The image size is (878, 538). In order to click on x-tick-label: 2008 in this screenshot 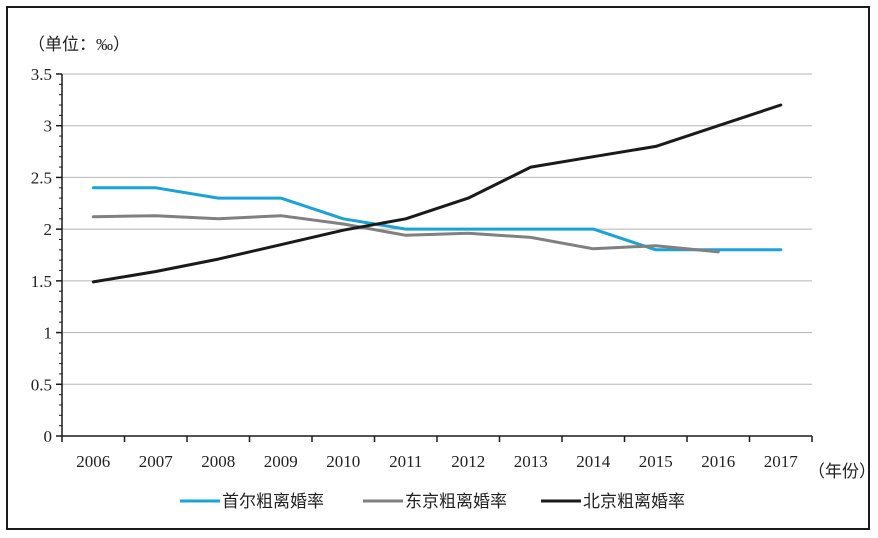, I will do `click(218, 461)`.